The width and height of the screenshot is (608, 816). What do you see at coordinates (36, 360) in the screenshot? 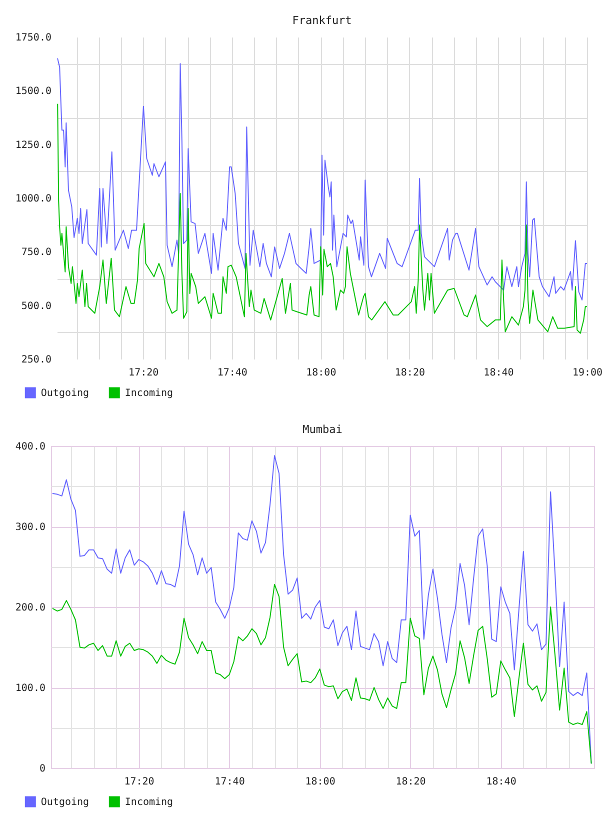
I see `y-tick-label: 250.0` at bounding box center [36, 360].